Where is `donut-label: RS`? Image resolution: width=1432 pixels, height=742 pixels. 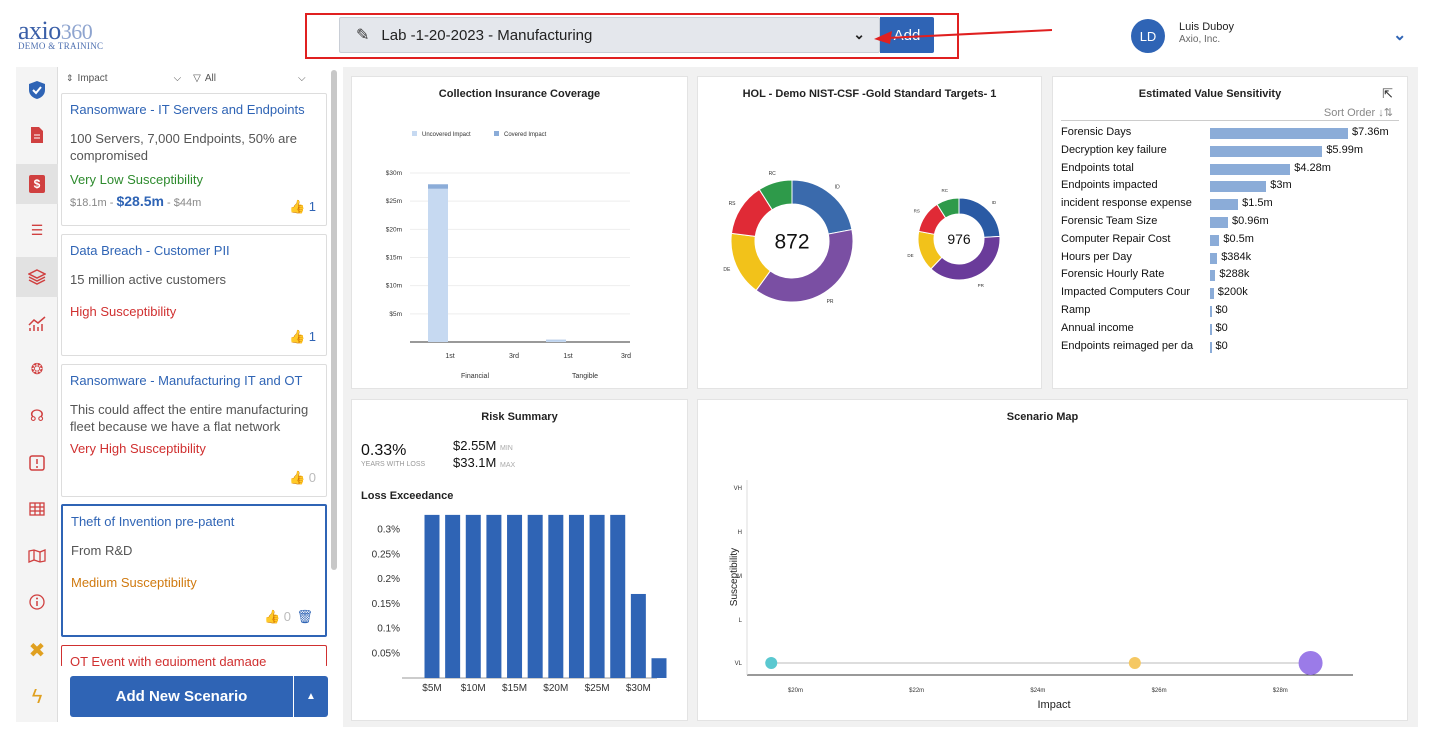 donut-label: RS is located at coordinates (917, 210).